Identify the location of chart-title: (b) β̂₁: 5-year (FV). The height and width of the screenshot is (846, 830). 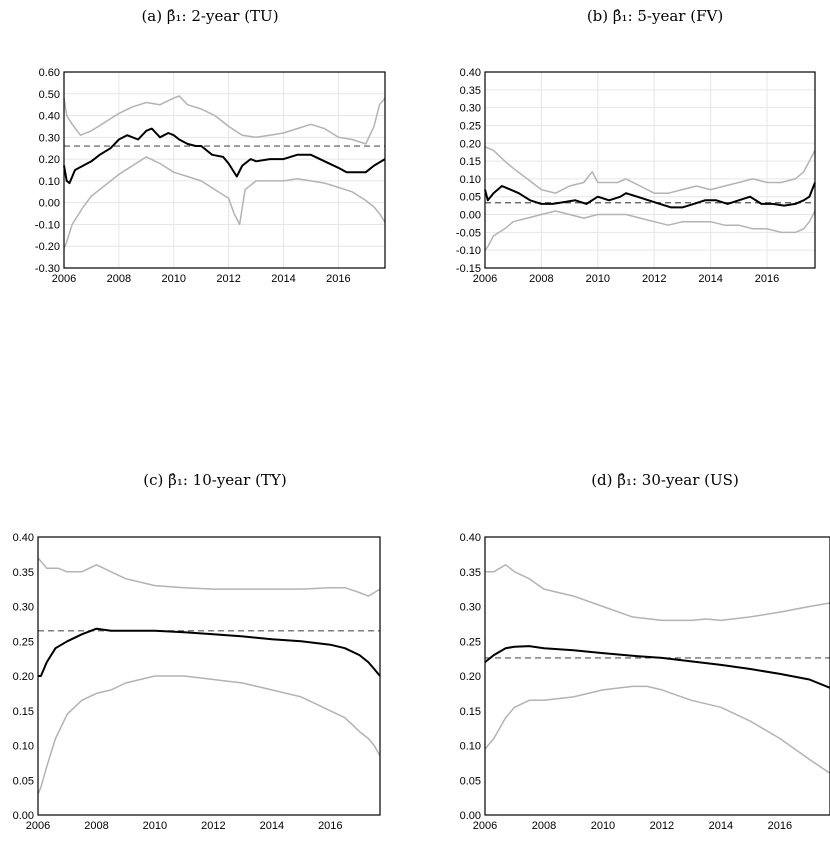
(655, 16).